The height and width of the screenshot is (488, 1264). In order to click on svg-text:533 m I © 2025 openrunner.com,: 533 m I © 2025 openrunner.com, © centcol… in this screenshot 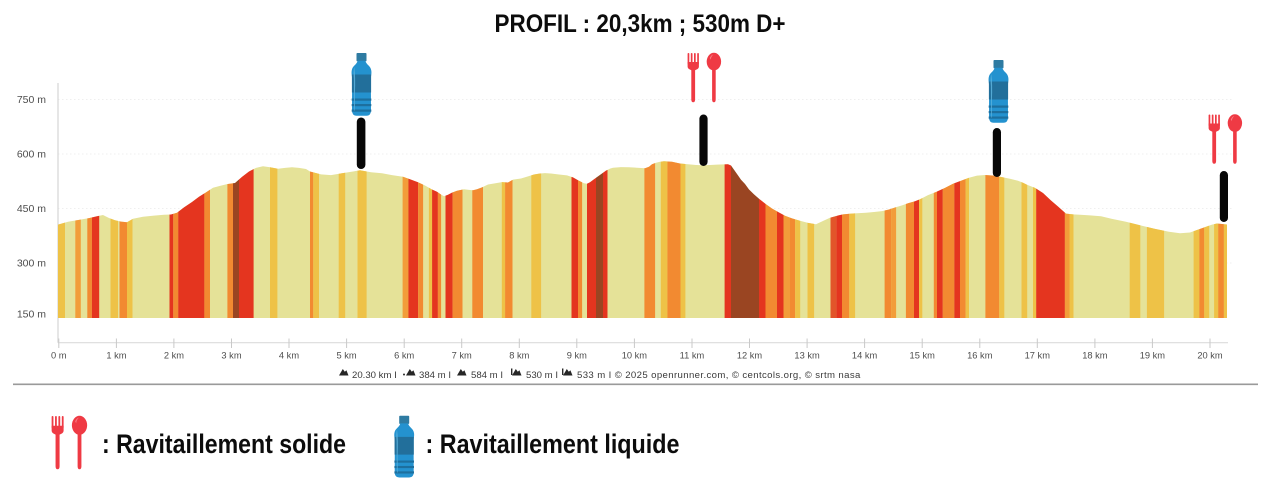, I will do `click(719, 375)`.